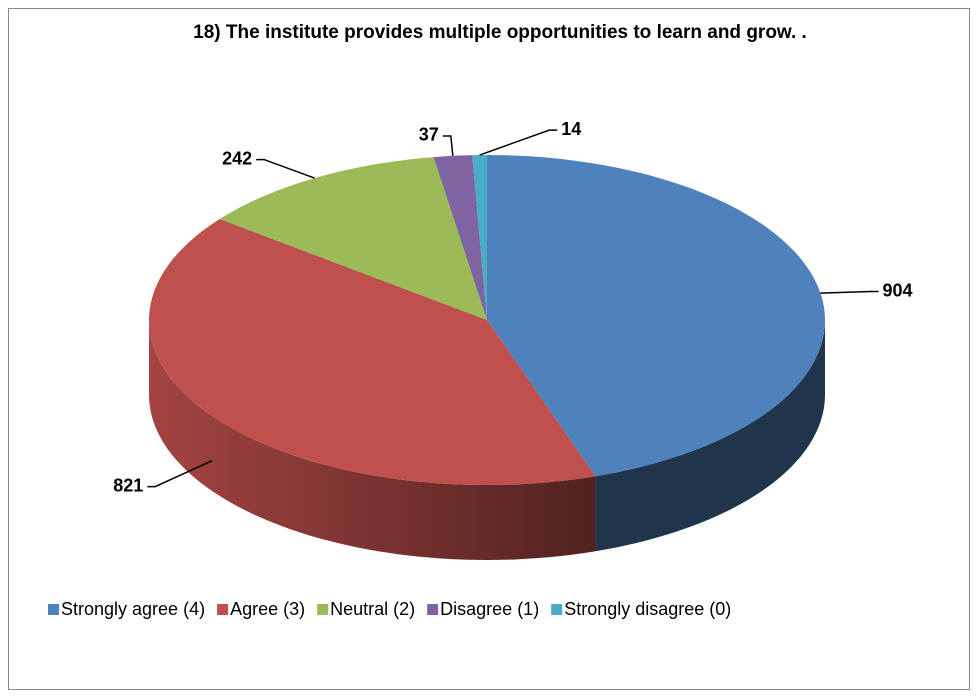 The image size is (978, 698). I want to click on data-label: 904, so click(898, 290).